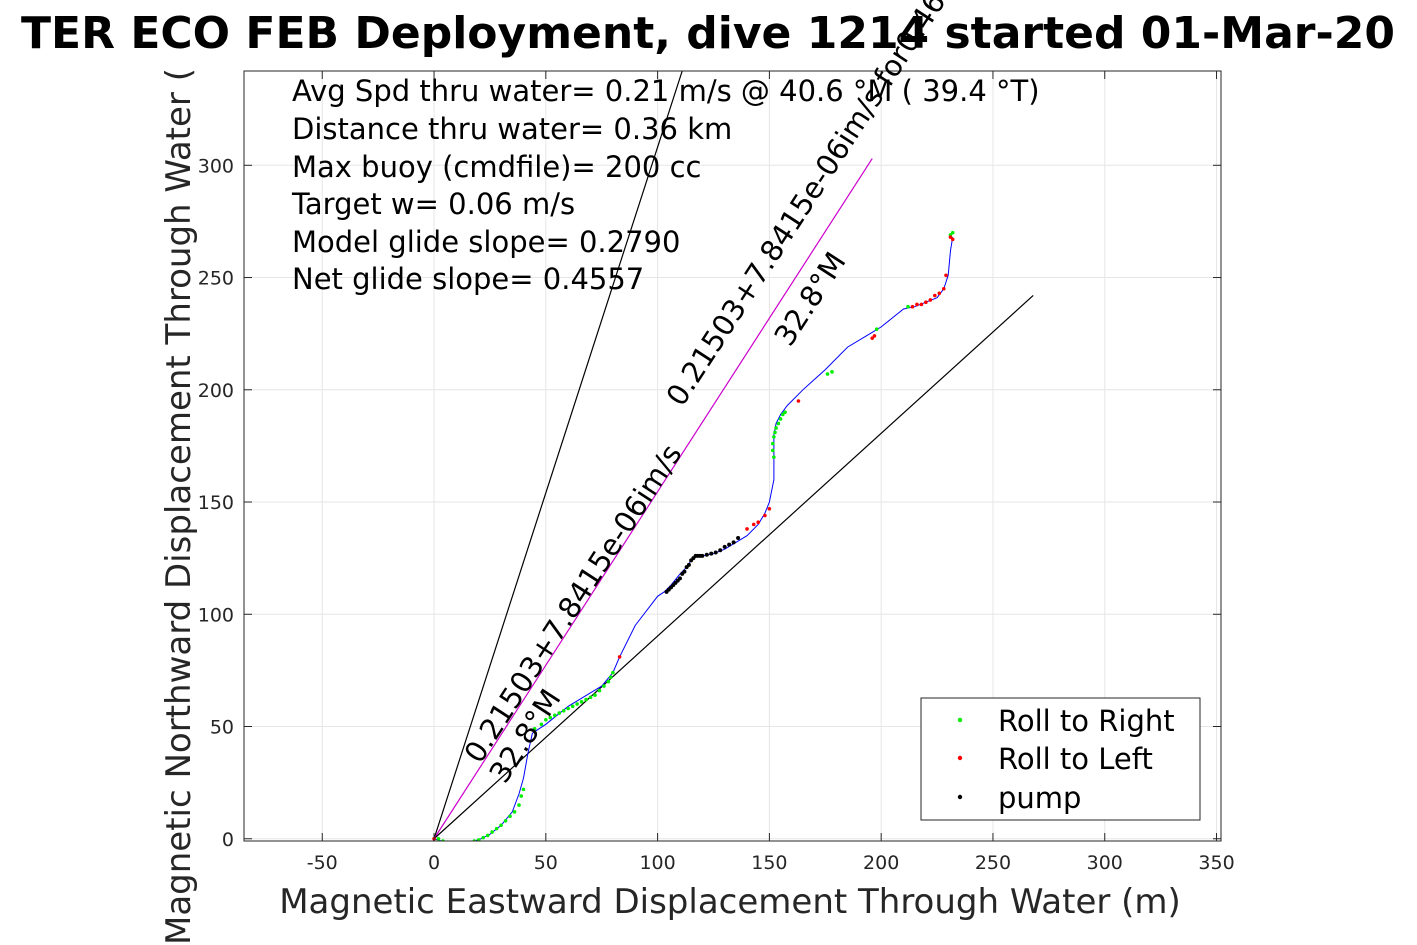 This screenshot has height=945, width=1417. Describe the element at coordinates (993, 863) in the screenshot. I see `x-tick-label: 250` at that location.